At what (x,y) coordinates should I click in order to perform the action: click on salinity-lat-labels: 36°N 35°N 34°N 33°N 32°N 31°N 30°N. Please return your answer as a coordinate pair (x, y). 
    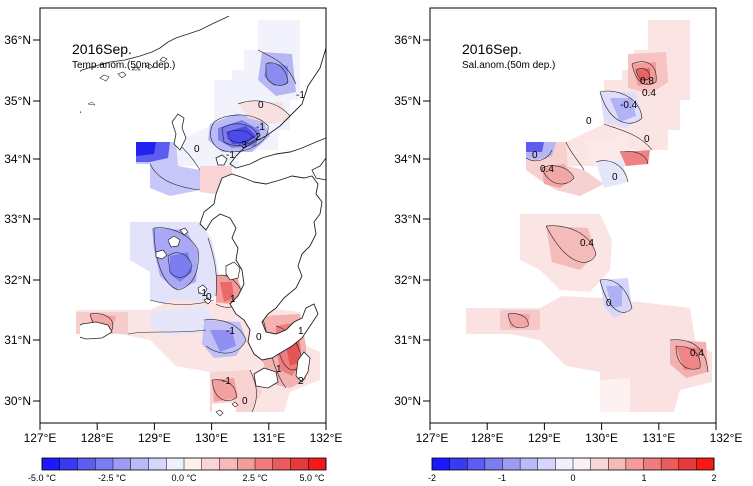
    Looking at the image, I should click on (407, 220).